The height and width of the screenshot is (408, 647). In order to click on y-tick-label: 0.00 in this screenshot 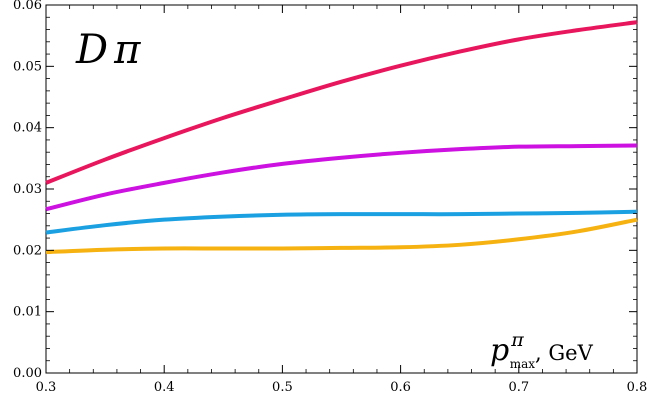, I will do `click(27, 373)`.